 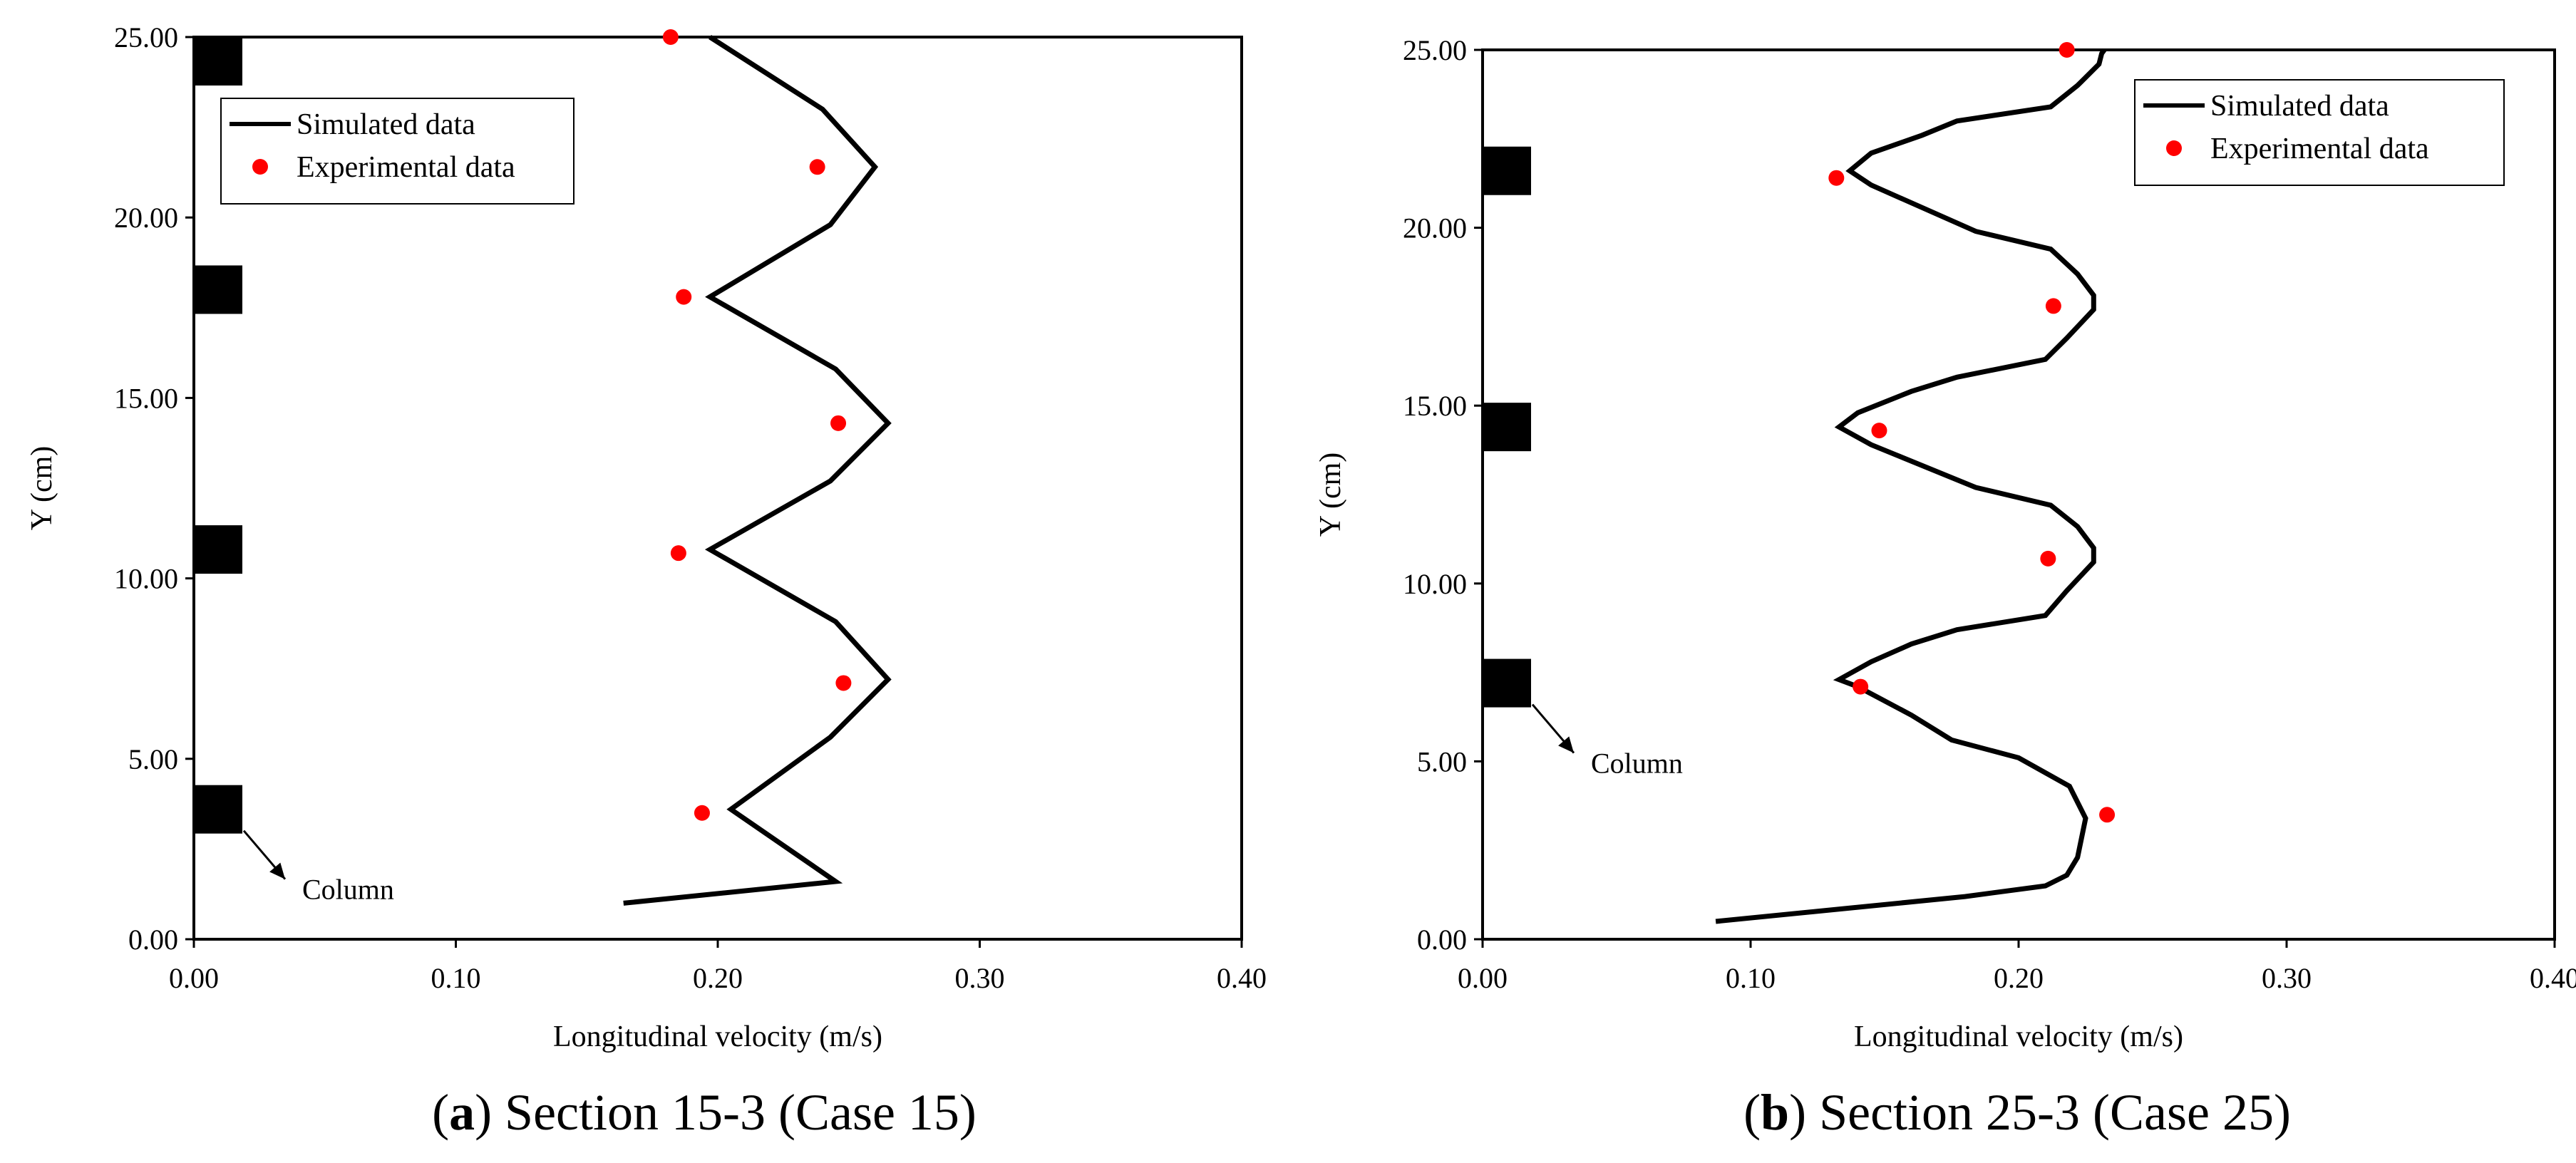 I want to click on caption-panel-label: a, so click(x=462, y=1112).